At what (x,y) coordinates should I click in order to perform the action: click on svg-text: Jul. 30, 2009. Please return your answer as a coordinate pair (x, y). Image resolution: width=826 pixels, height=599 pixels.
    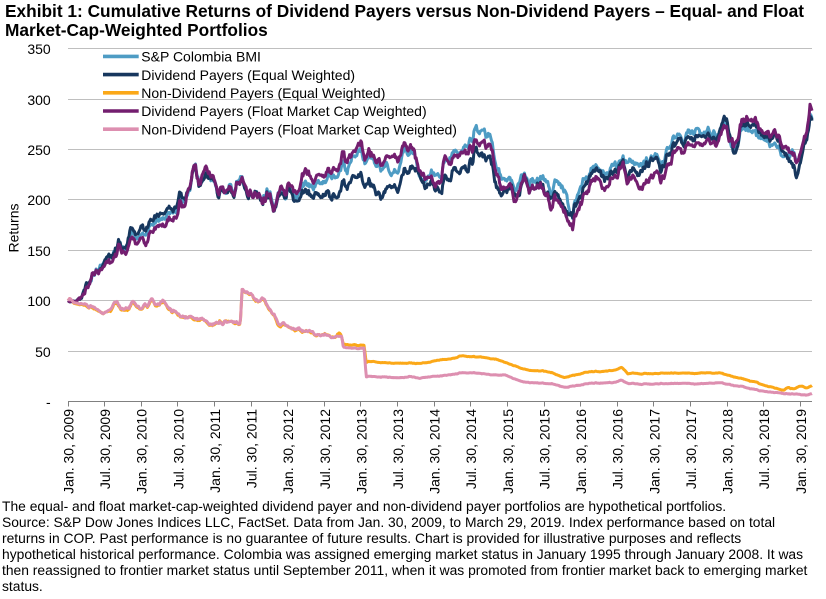
    Looking at the image, I should click on (105, 449).